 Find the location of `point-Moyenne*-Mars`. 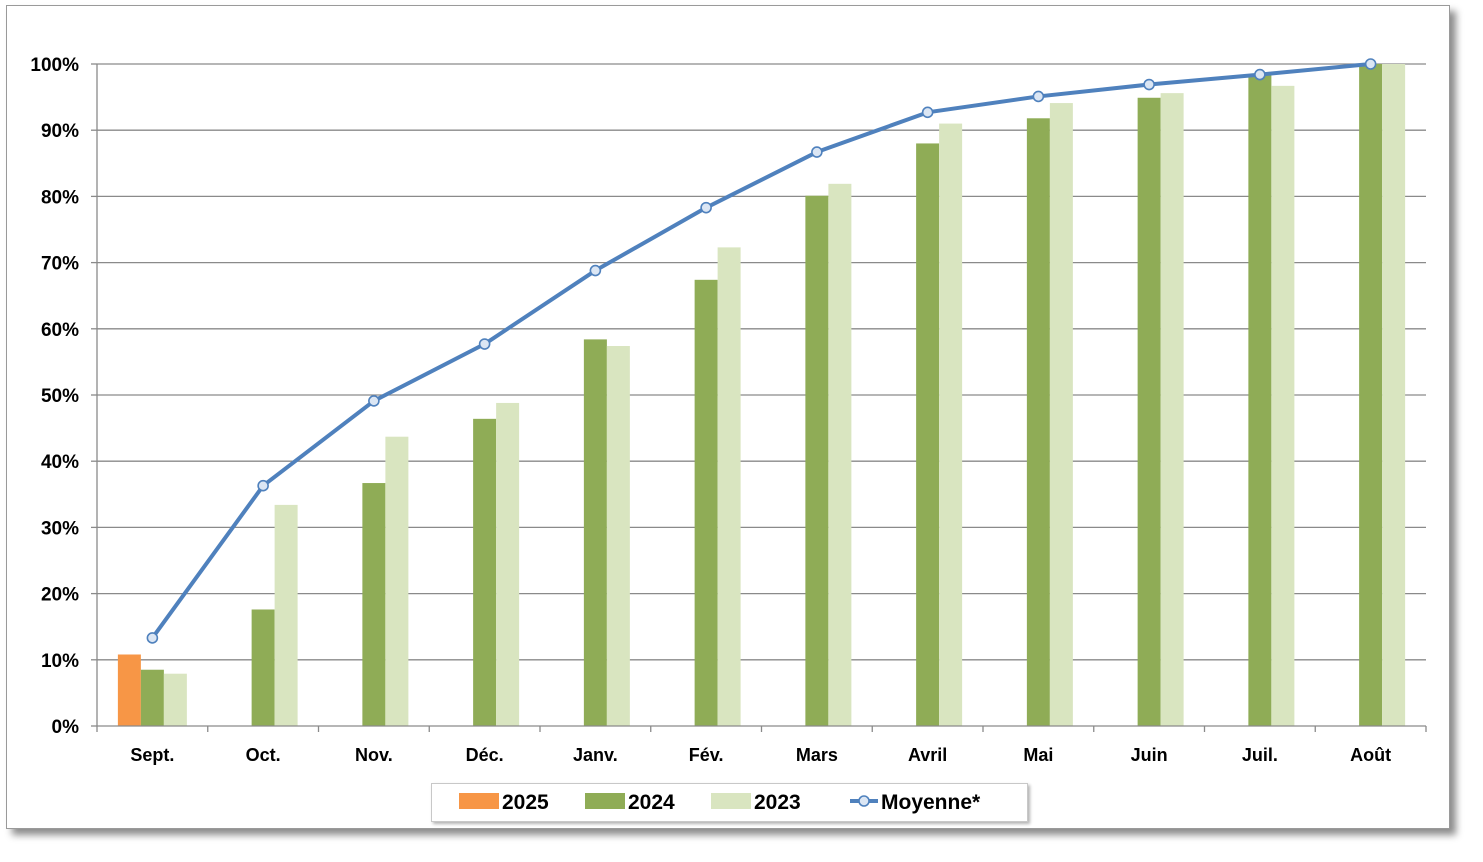

point-Moyenne*-Mars is located at coordinates (817, 152).